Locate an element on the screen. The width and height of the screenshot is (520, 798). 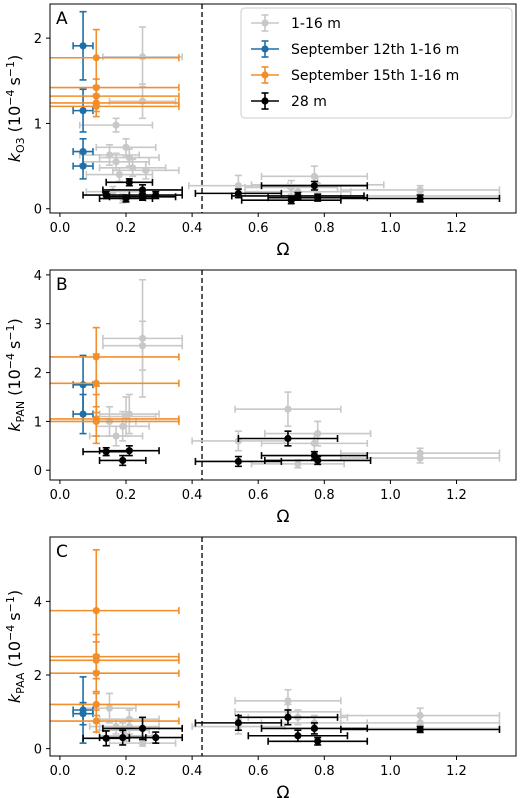
legend-label: 1-16 m is located at coordinates (316, 24).